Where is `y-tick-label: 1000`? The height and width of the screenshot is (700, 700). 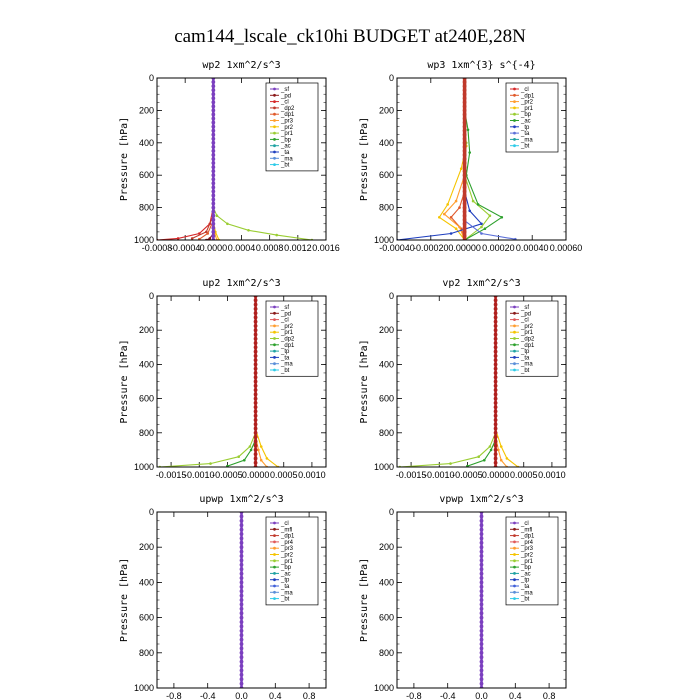
y-tick-label: 1000 is located at coordinates (384, 688).